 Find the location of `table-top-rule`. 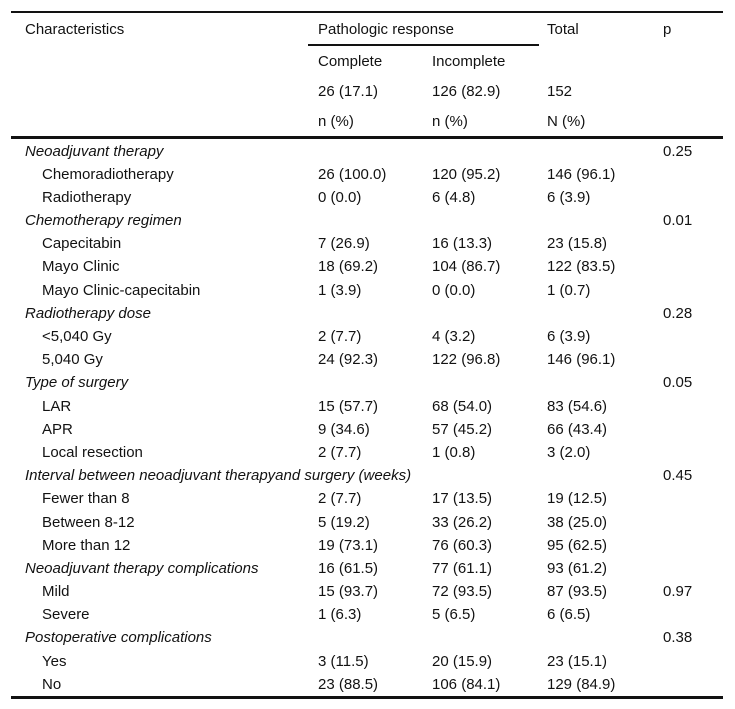

table-top-rule is located at coordinates (367, 12).